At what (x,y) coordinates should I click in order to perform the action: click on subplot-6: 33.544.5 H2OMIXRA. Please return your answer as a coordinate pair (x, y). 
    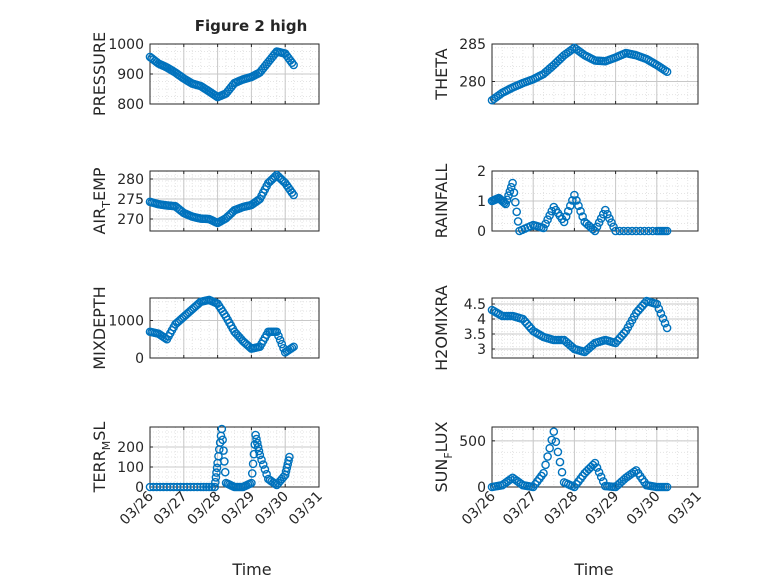
    Looking at the image, I should click on (565, 328).